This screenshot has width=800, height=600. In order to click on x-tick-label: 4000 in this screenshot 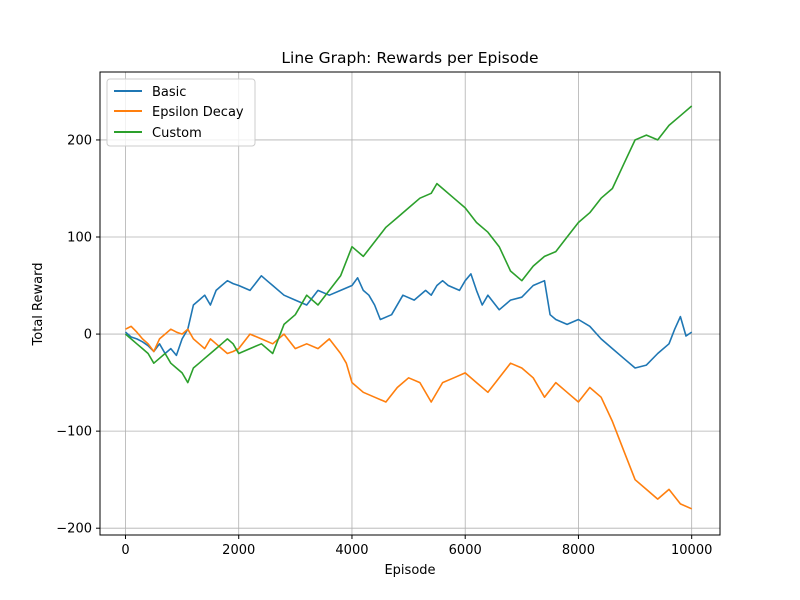, I will do `click(351, 550)`.